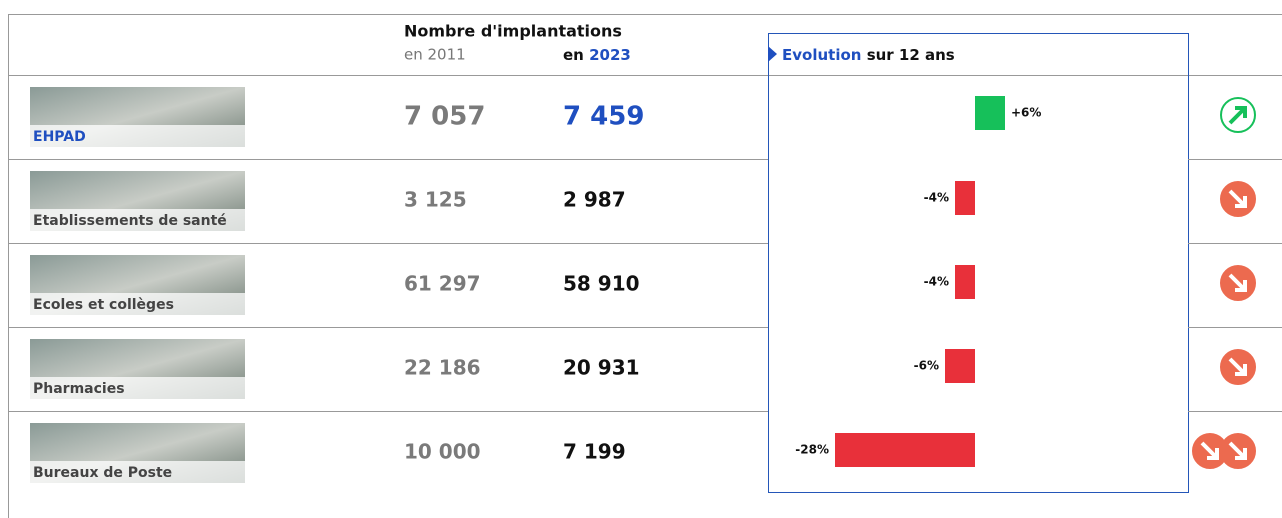  Describe the element at coordinates (79, 389) in the screenshot. I see `row-label: Pharmacies` at that location.